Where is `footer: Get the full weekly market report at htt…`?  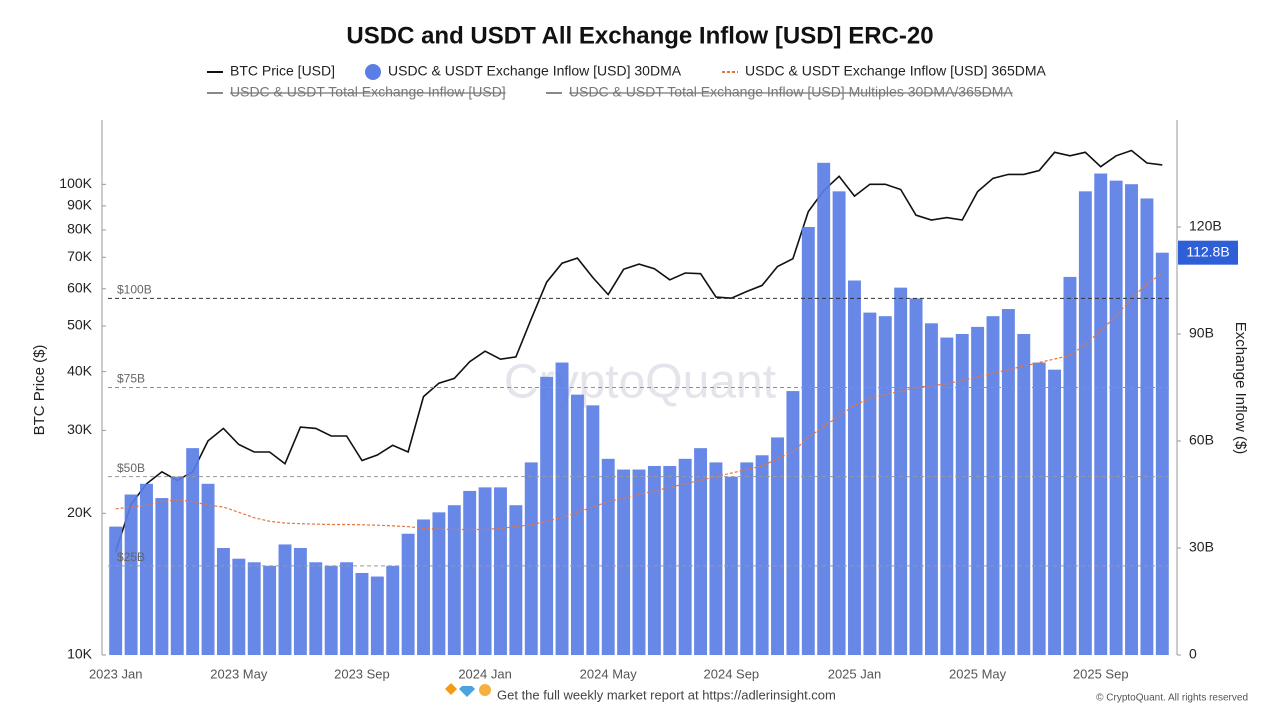 footer: Get the full weekly market report at htt… is located at coordinates (666, 694).